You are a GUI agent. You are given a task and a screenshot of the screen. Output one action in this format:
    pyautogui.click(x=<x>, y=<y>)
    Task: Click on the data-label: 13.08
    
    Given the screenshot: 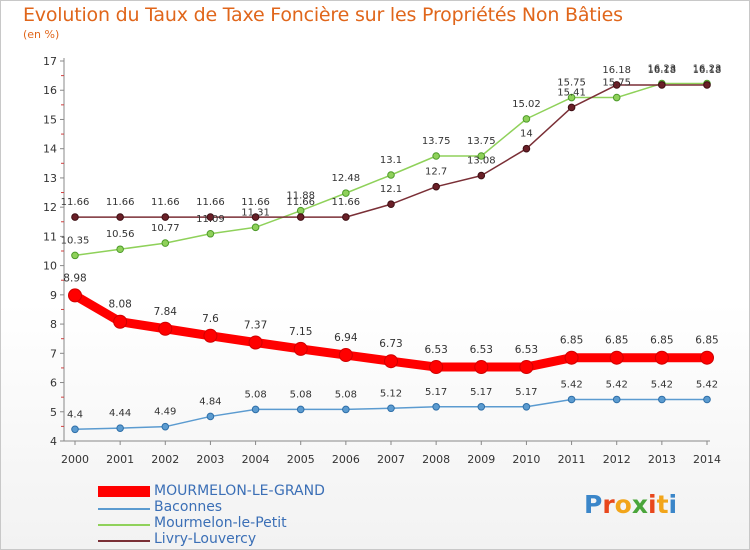 What is the action you would take?
    pyautogui.click(x=481, y=161)
    